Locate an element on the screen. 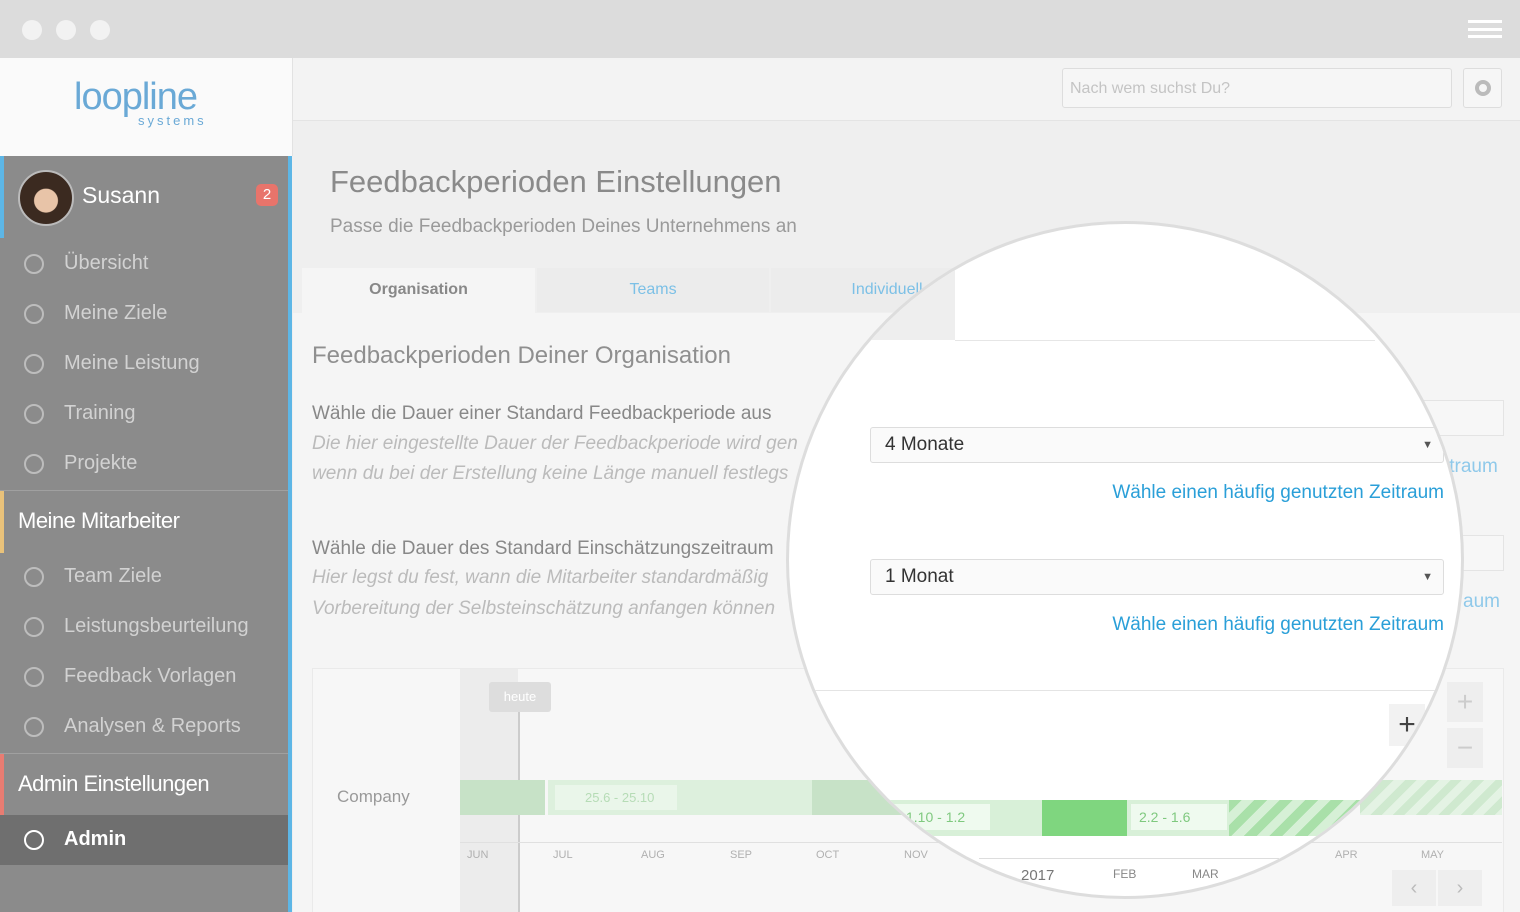 The image size is (1520, 912). page-title: Feedbackperioden Einstellungen is located at coordinates (556, 181).